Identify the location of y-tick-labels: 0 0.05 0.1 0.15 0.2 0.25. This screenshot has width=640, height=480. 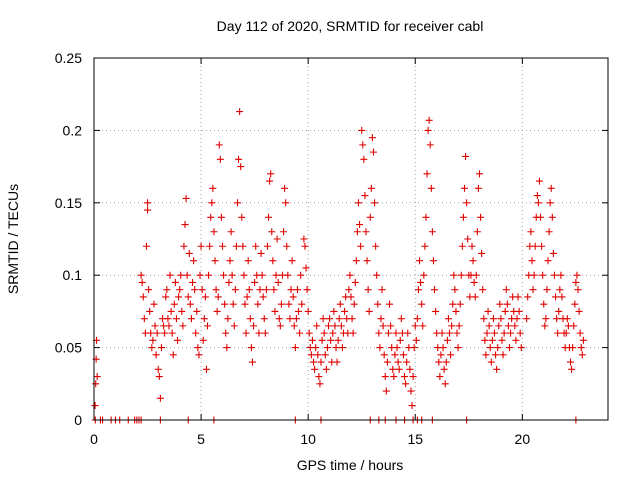
(68, 239).